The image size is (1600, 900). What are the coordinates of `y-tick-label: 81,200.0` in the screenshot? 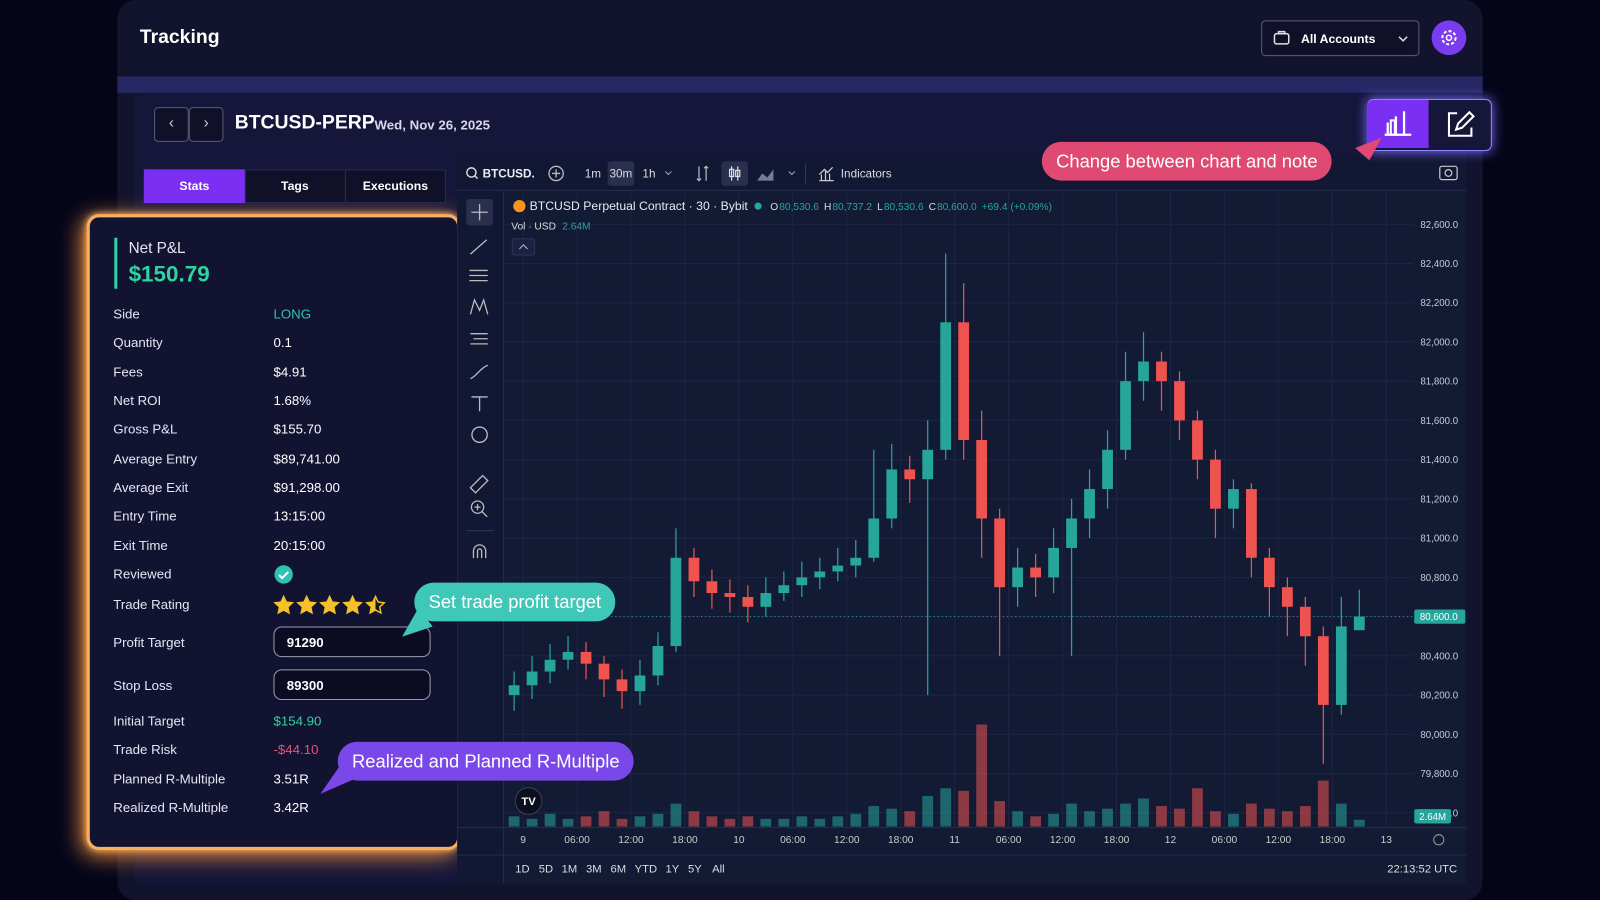 It's located at (1439, 499).